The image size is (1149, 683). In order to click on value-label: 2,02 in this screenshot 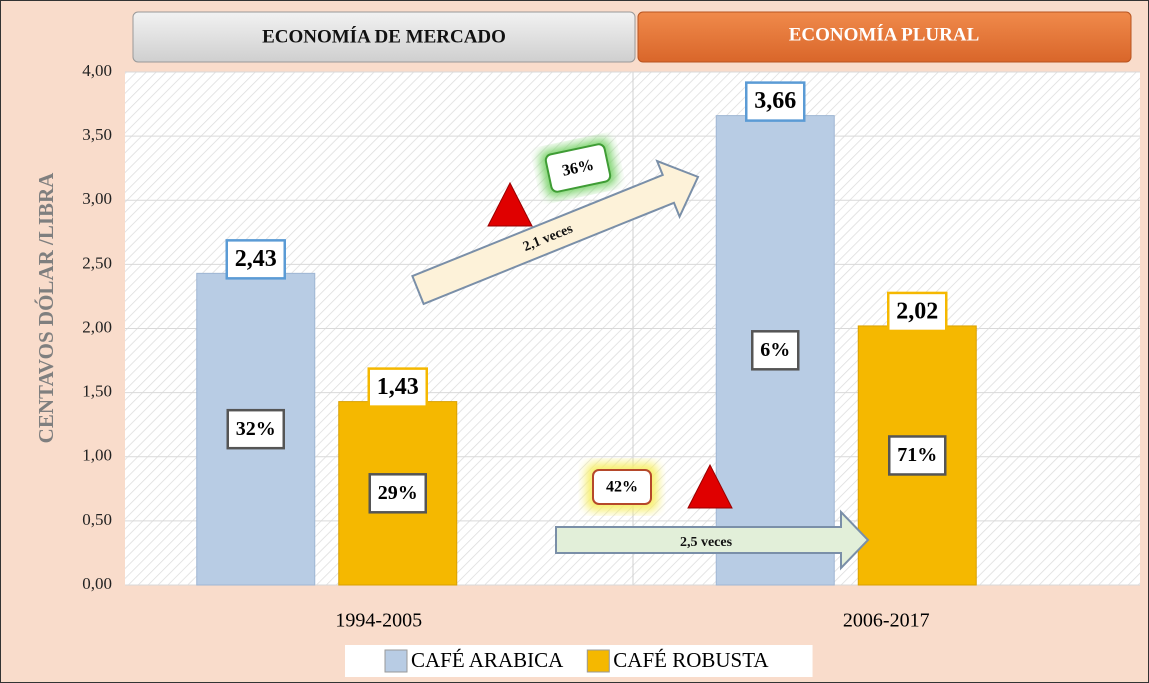, I will do `click(917, 311)`.